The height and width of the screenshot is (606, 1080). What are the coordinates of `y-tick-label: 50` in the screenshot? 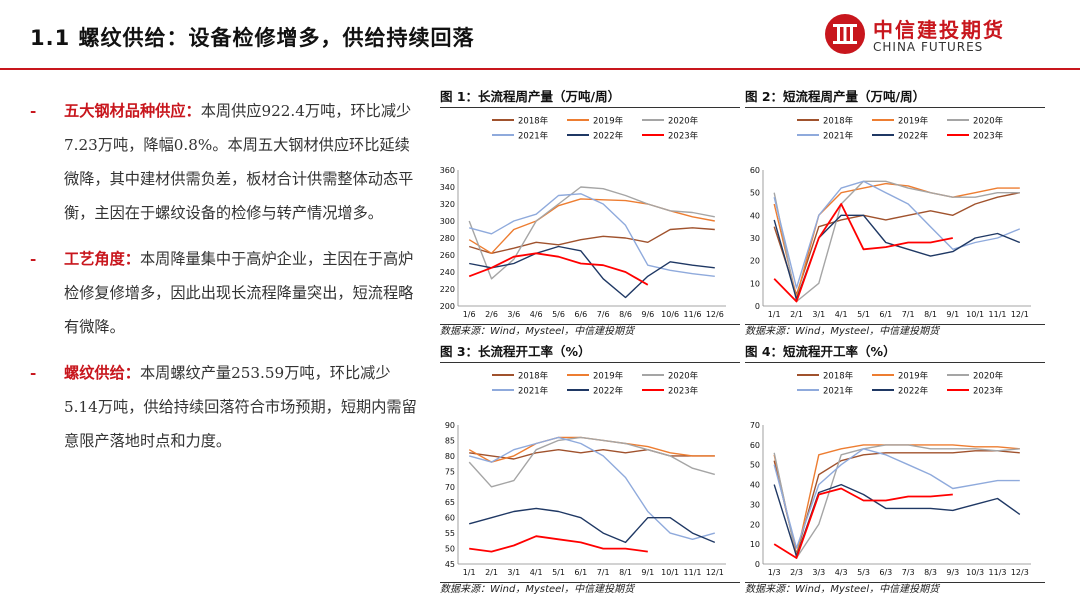 It's located at (755, 465).